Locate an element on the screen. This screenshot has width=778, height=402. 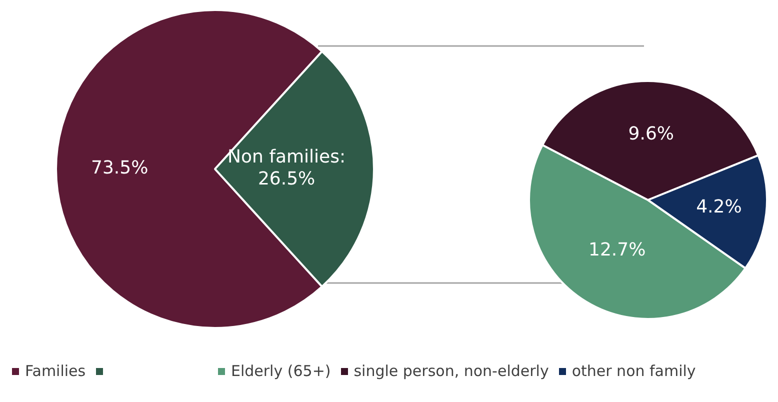
data-label: 4.2% is located at coordinates (719, 207).